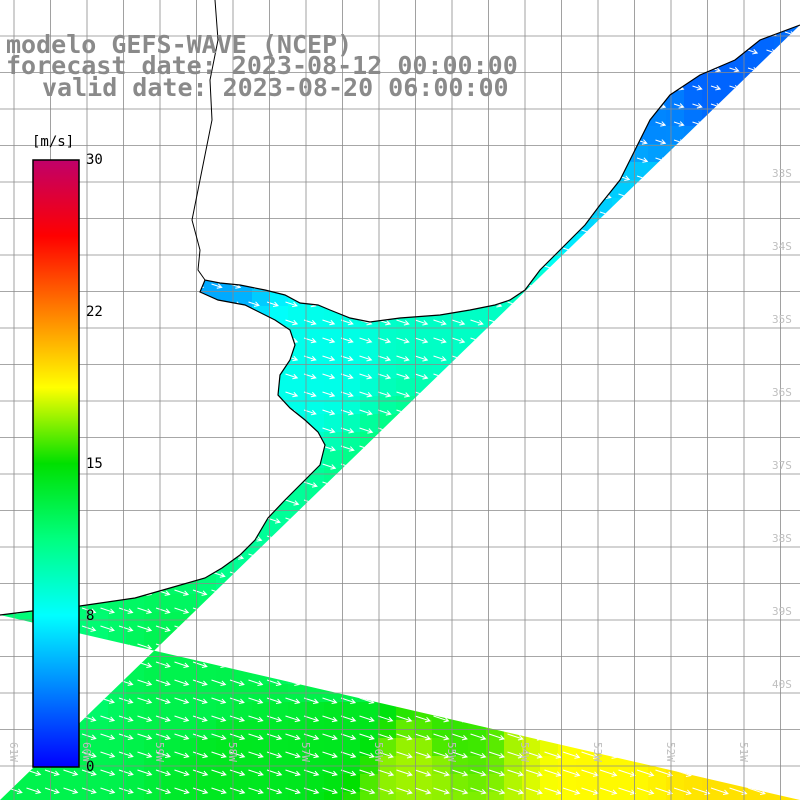  Describe the element at coordinates (782, 246) in the screenshot. I see `latitude-label: 34S` at that location.